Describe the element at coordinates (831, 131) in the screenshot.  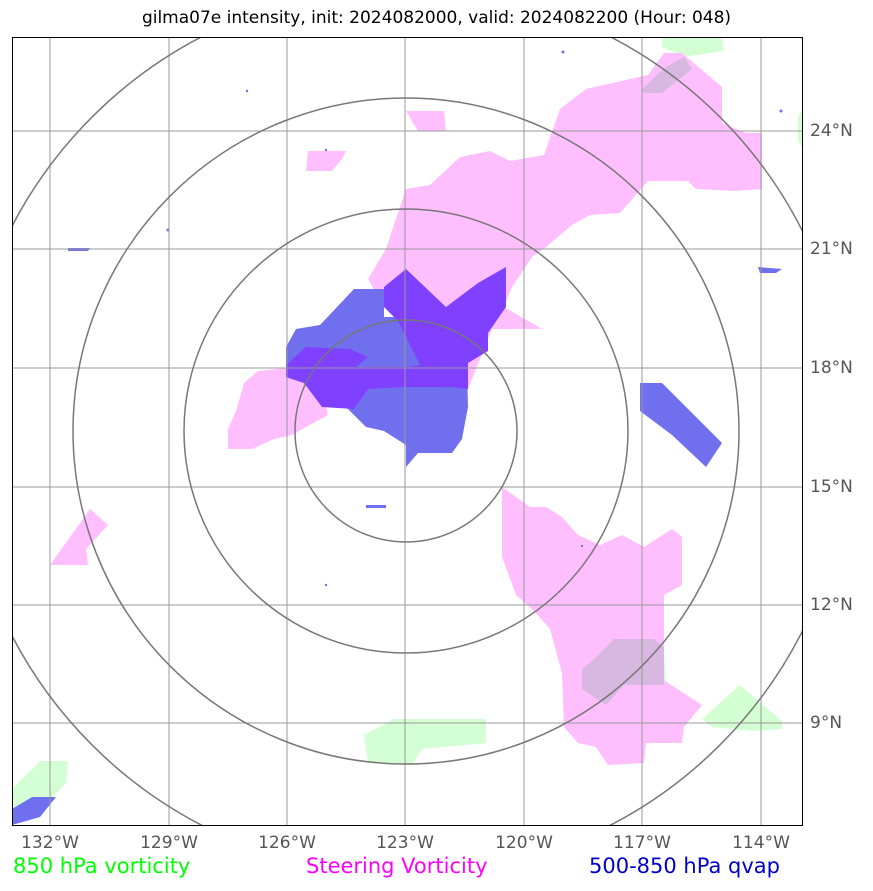
I see `y-tick-label: 24°N` at that location.